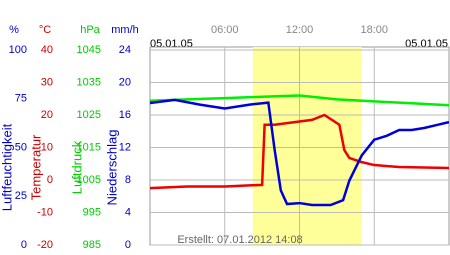  Describe the element at coordinates (18, 50) in the screenshot. I see `y-tick-label: 100` at that location.